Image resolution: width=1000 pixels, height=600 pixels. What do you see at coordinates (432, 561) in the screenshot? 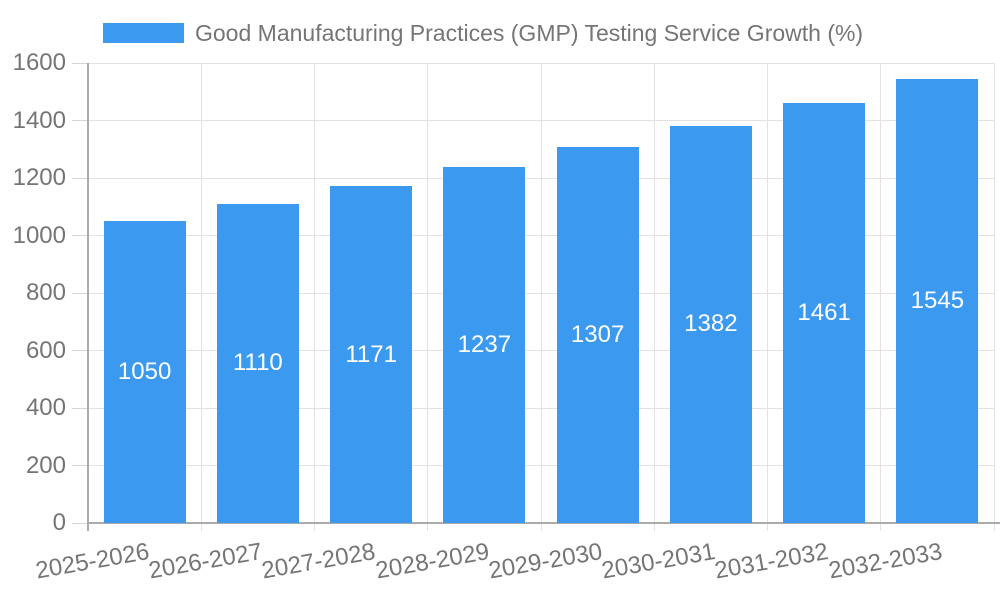
I see `x-axis-label: 2028-2029` at bounding box center [432, 561].